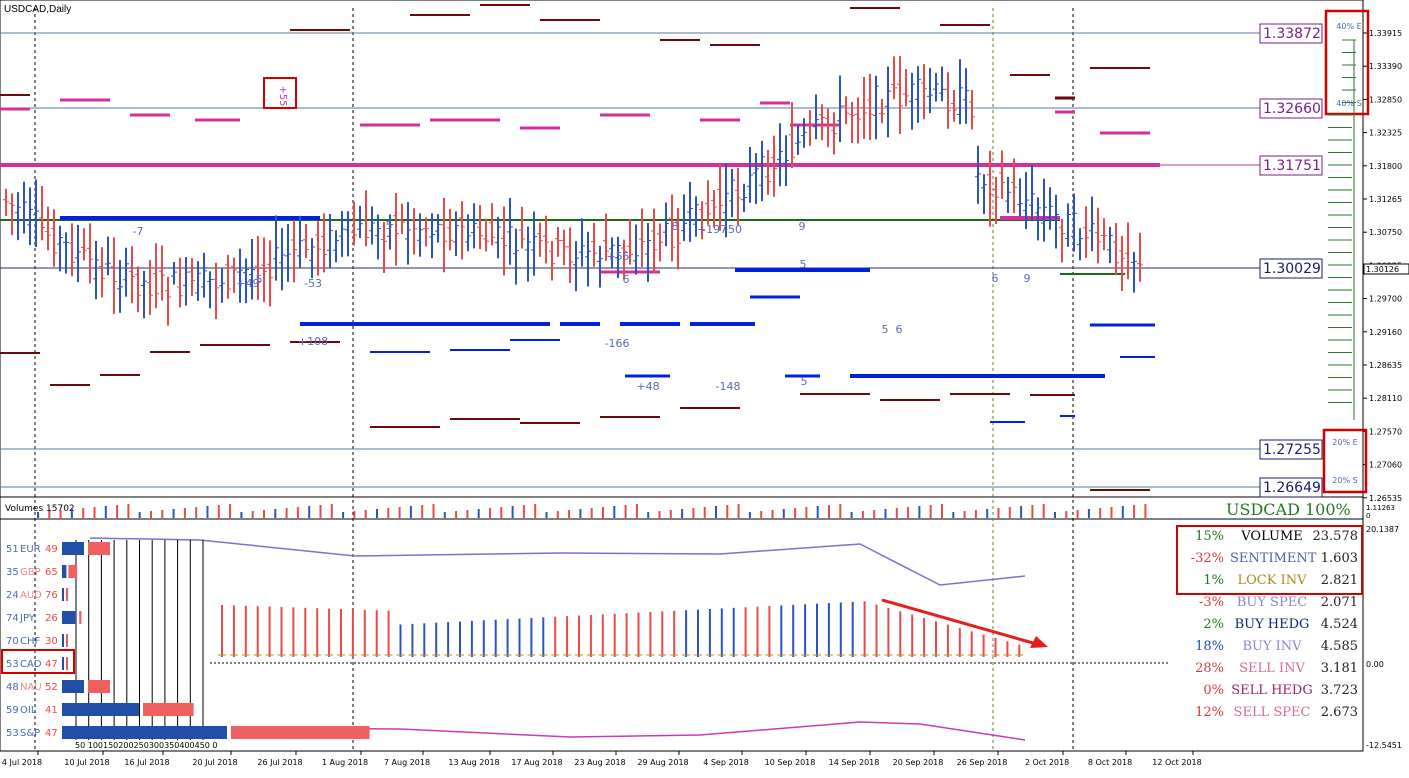 Image resolution: width=1409 pixels, height=778 pixels. What do you see at coordinates (728, 386) in the screenshot?
I see `bar-annotation: -148` at bounding box center [728, 386].